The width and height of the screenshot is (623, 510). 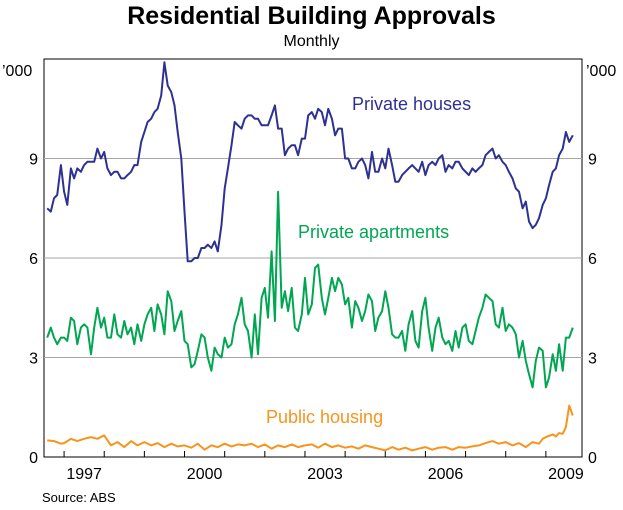 I want to click on x-tick-label-2009: 2009, so click(x=566, y=474).